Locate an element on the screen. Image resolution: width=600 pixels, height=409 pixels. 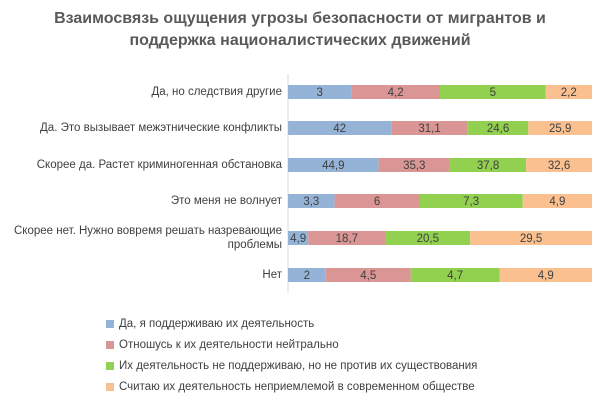
data-label: 6 is located at coordinates (377, 202).